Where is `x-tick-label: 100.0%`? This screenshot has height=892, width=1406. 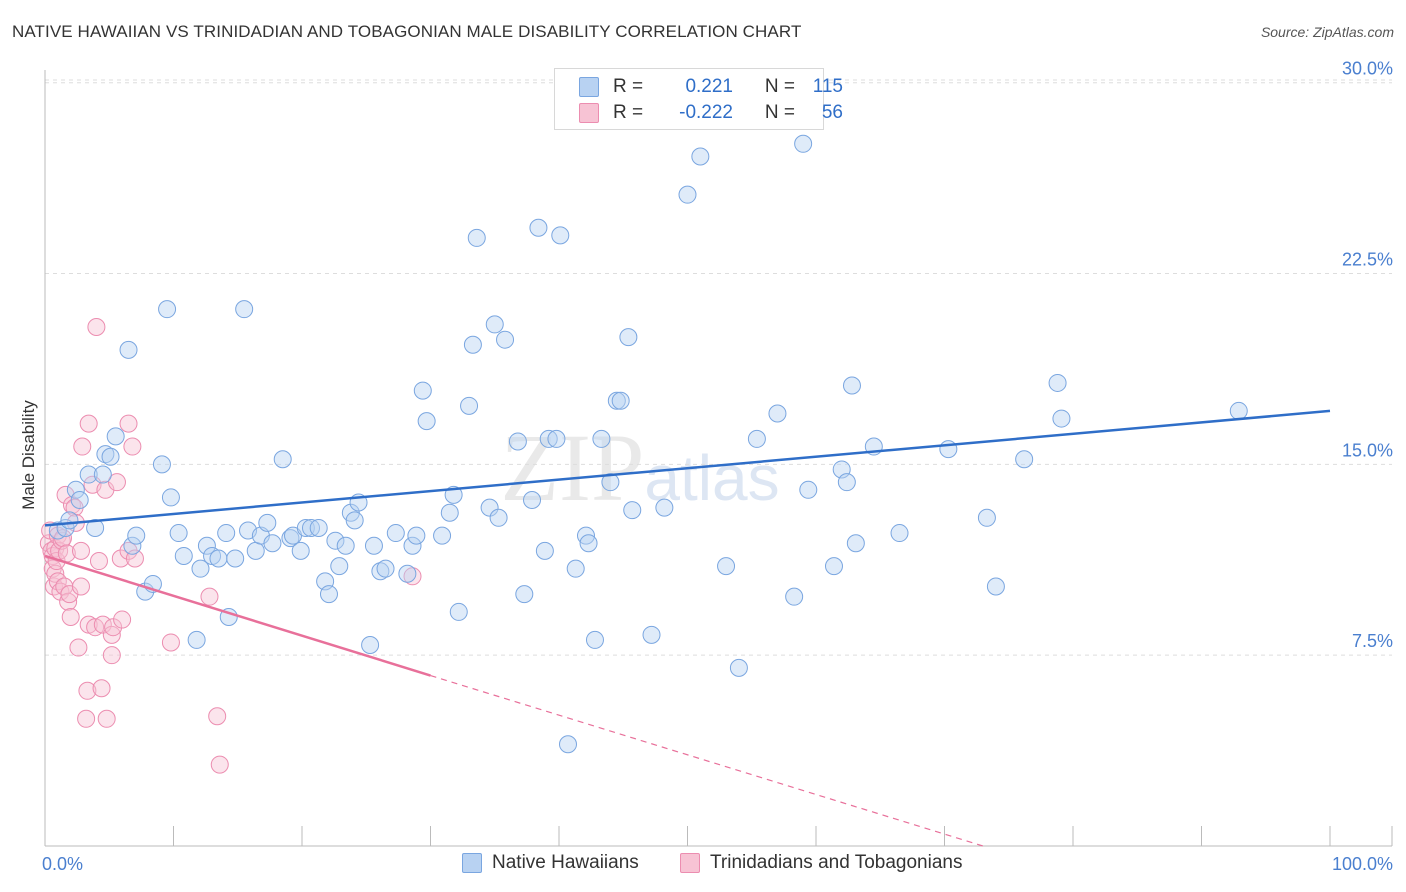 x-tick-label: 100.0% is located at coordinates (1362, 864).